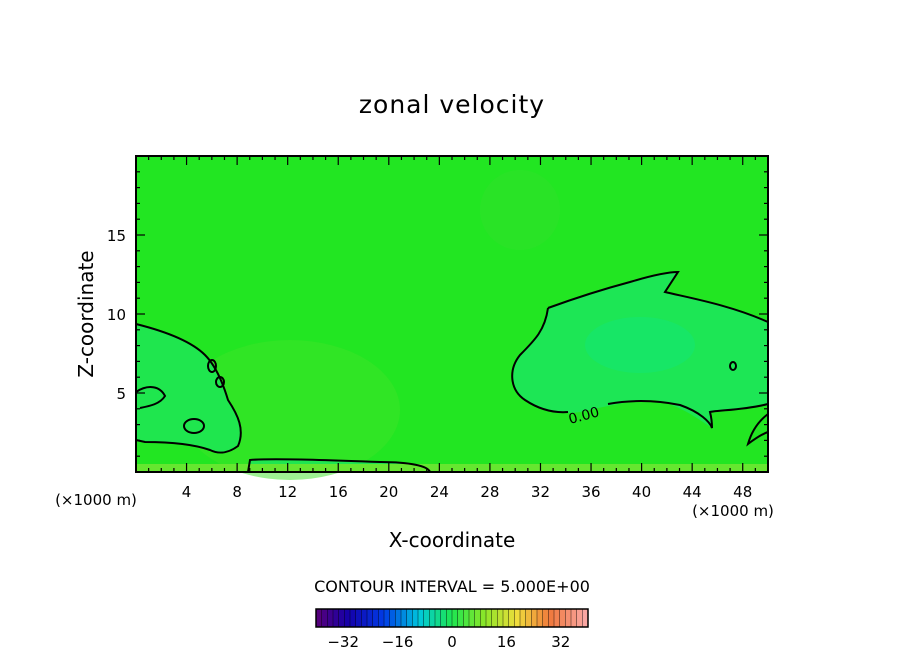  I want to click on x-tick-label: 44, so click(692, 492).